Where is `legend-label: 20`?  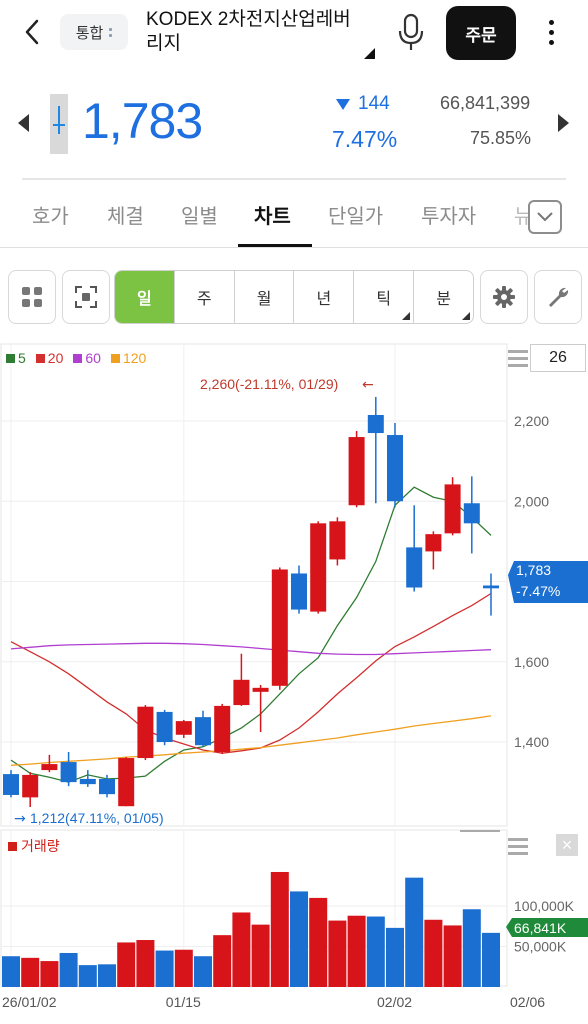
legend-label: 20 is located at coordinates (55, 358).